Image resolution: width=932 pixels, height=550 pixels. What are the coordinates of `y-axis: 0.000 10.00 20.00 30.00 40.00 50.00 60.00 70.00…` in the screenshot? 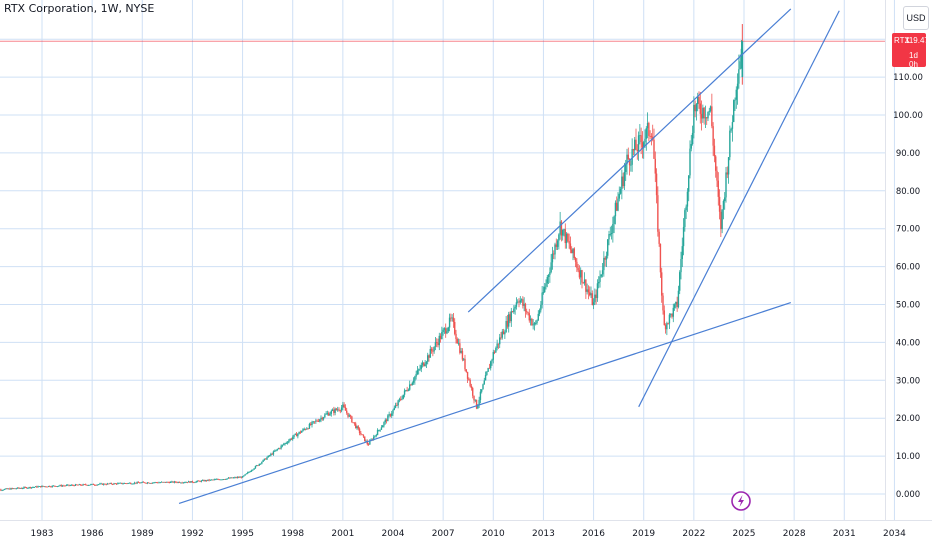 It's located at (908, 286).